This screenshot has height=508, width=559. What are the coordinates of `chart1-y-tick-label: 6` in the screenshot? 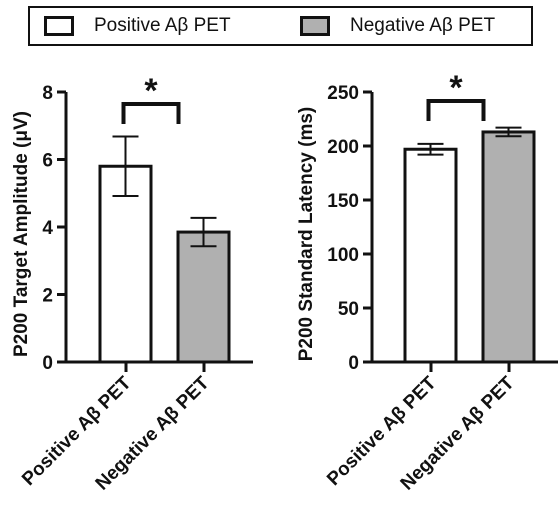 It's located at (47, 161).